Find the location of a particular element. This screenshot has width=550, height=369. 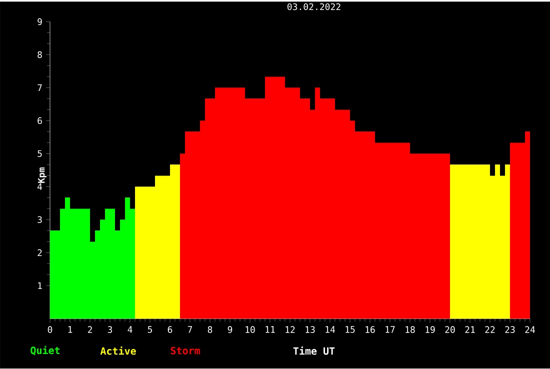

x-tick-label: 0 is located at coordinates (50, 330).